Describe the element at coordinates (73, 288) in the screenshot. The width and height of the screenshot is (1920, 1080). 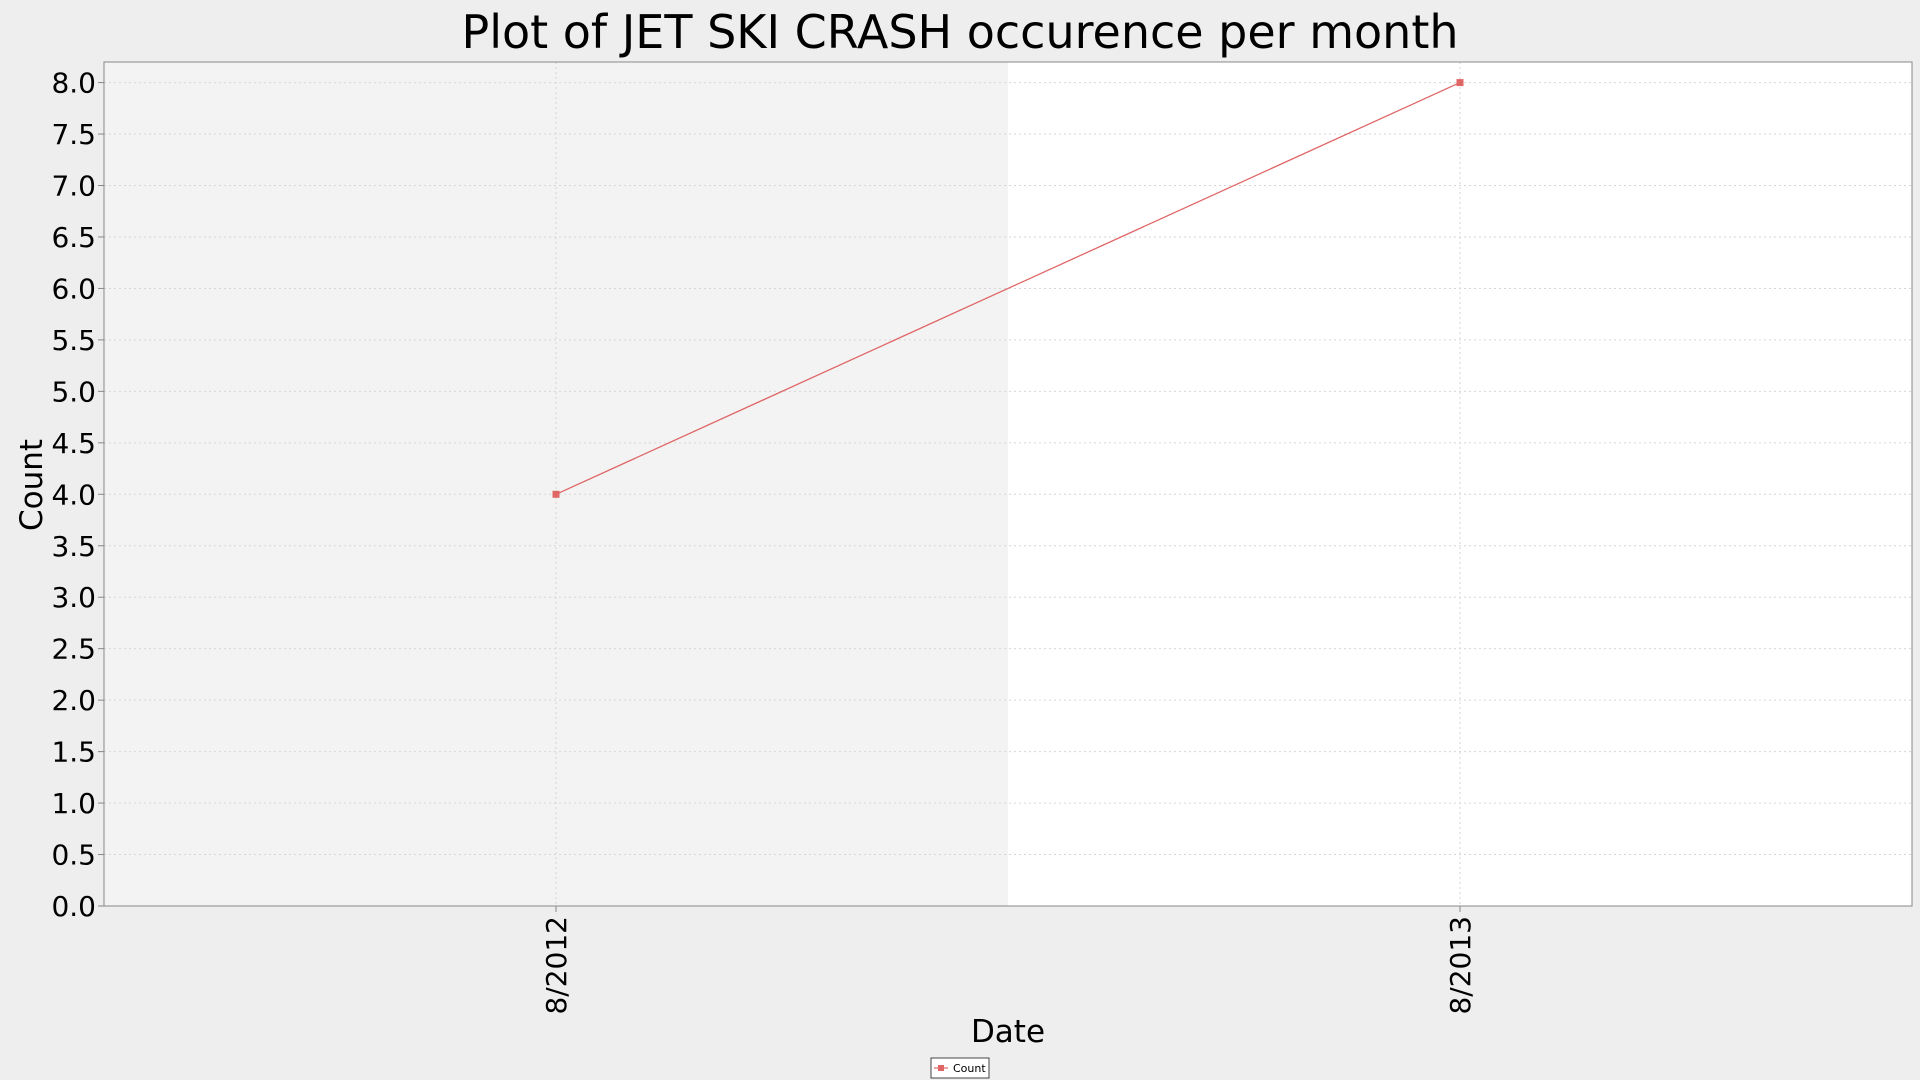
I see `y-tick-label: 6.0` at that location.